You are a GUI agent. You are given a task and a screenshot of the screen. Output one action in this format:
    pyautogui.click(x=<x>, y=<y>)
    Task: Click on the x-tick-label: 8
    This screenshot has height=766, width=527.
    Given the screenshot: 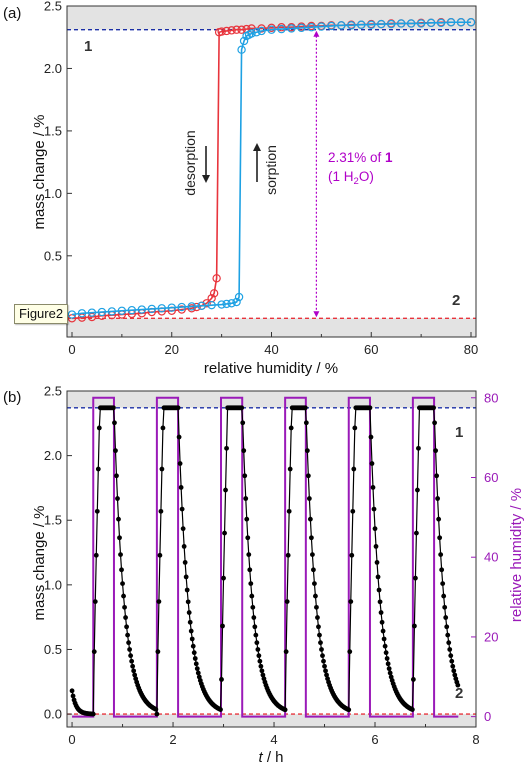 What is the action you would take?
    pyautogui.click(x=475, y=739)
    